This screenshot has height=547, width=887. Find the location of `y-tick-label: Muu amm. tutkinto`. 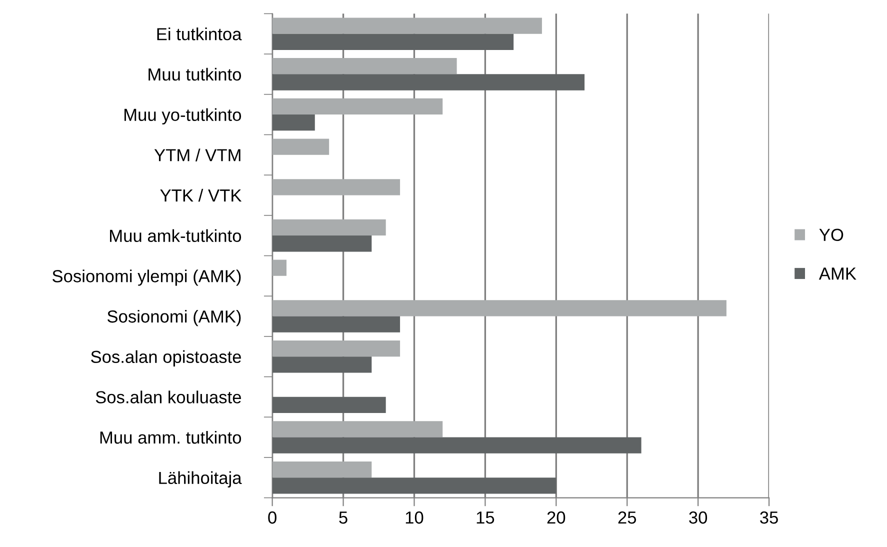

y-tick-label: Muu amm. tutkinto is located at coordinates (171, 437).